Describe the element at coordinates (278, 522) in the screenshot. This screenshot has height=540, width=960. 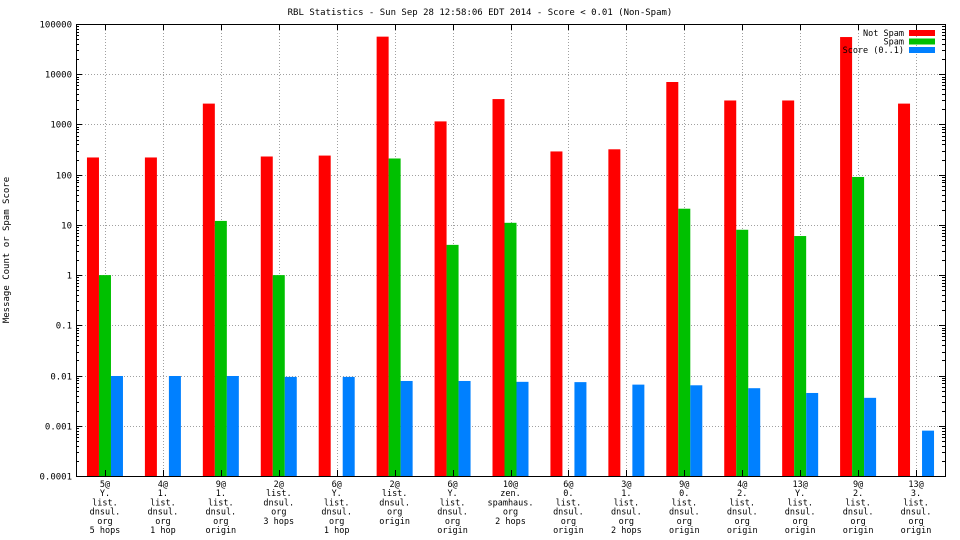
I see `x-tick-label: 3 hops` at that location.